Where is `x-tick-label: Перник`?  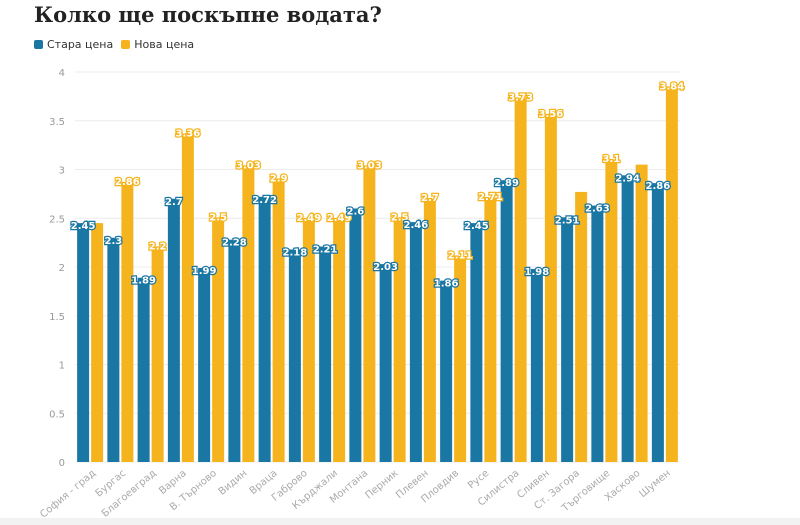
x-tick-label: Перник is located at coordinates (382, 485).